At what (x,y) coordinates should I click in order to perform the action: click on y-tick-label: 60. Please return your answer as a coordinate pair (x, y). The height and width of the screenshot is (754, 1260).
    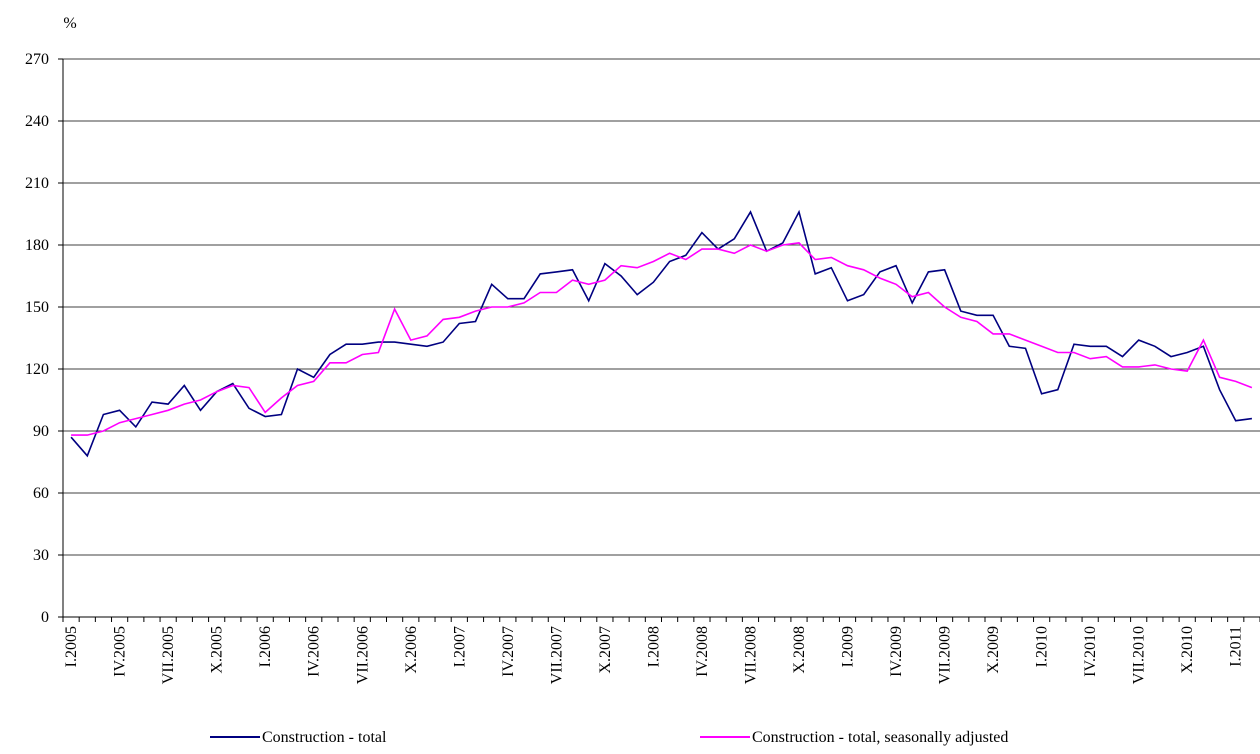
    Looking at the image, I should click on (41, 493).